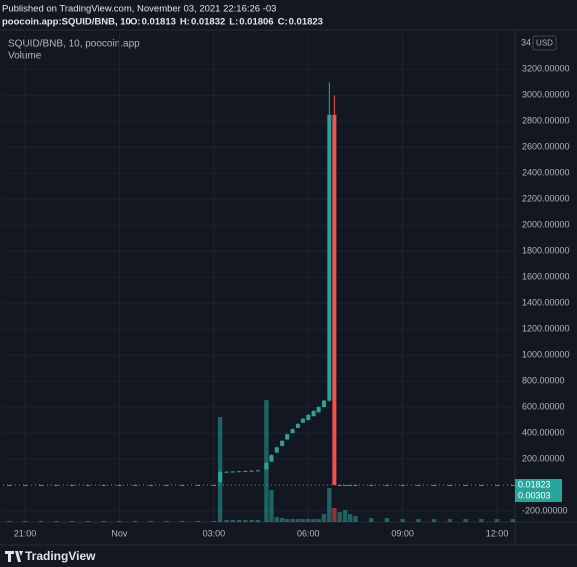 Image resolution: width=577 pixels, height=567 pixels. I want to click on ohlc-key: H:, so click(185, 22).